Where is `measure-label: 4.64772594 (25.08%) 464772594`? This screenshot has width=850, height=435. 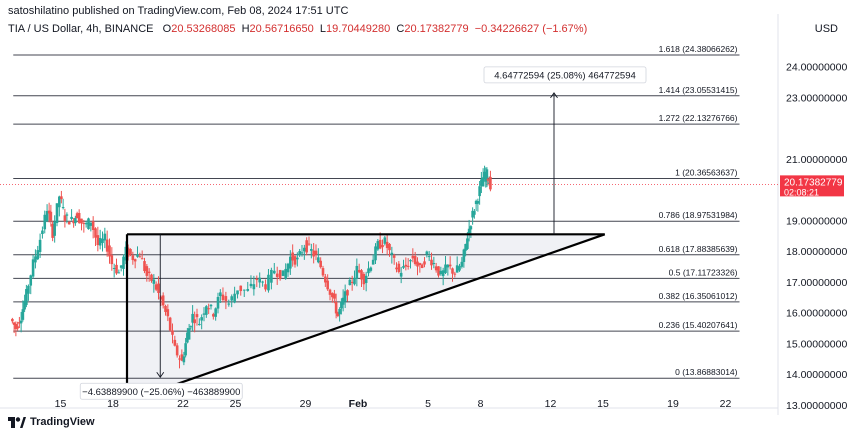 measure-label: 4.64772594 (25.08%) 464772594 is located at coordinates (565, 75).